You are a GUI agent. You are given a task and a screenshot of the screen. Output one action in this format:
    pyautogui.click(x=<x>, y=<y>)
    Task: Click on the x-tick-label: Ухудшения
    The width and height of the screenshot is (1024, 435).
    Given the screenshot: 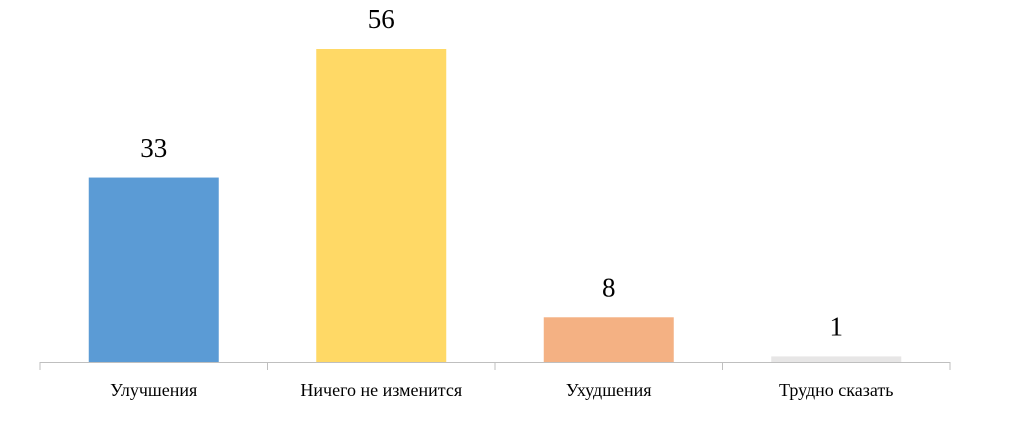 What is the action you would take?
    pyautogui.click(x=609, y=390)
    